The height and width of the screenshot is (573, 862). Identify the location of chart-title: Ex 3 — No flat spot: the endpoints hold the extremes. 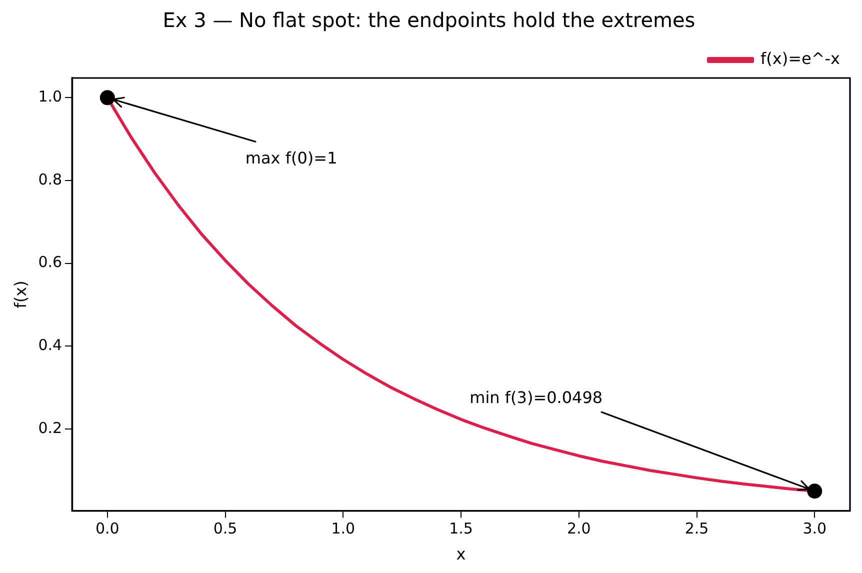
(429, 20).